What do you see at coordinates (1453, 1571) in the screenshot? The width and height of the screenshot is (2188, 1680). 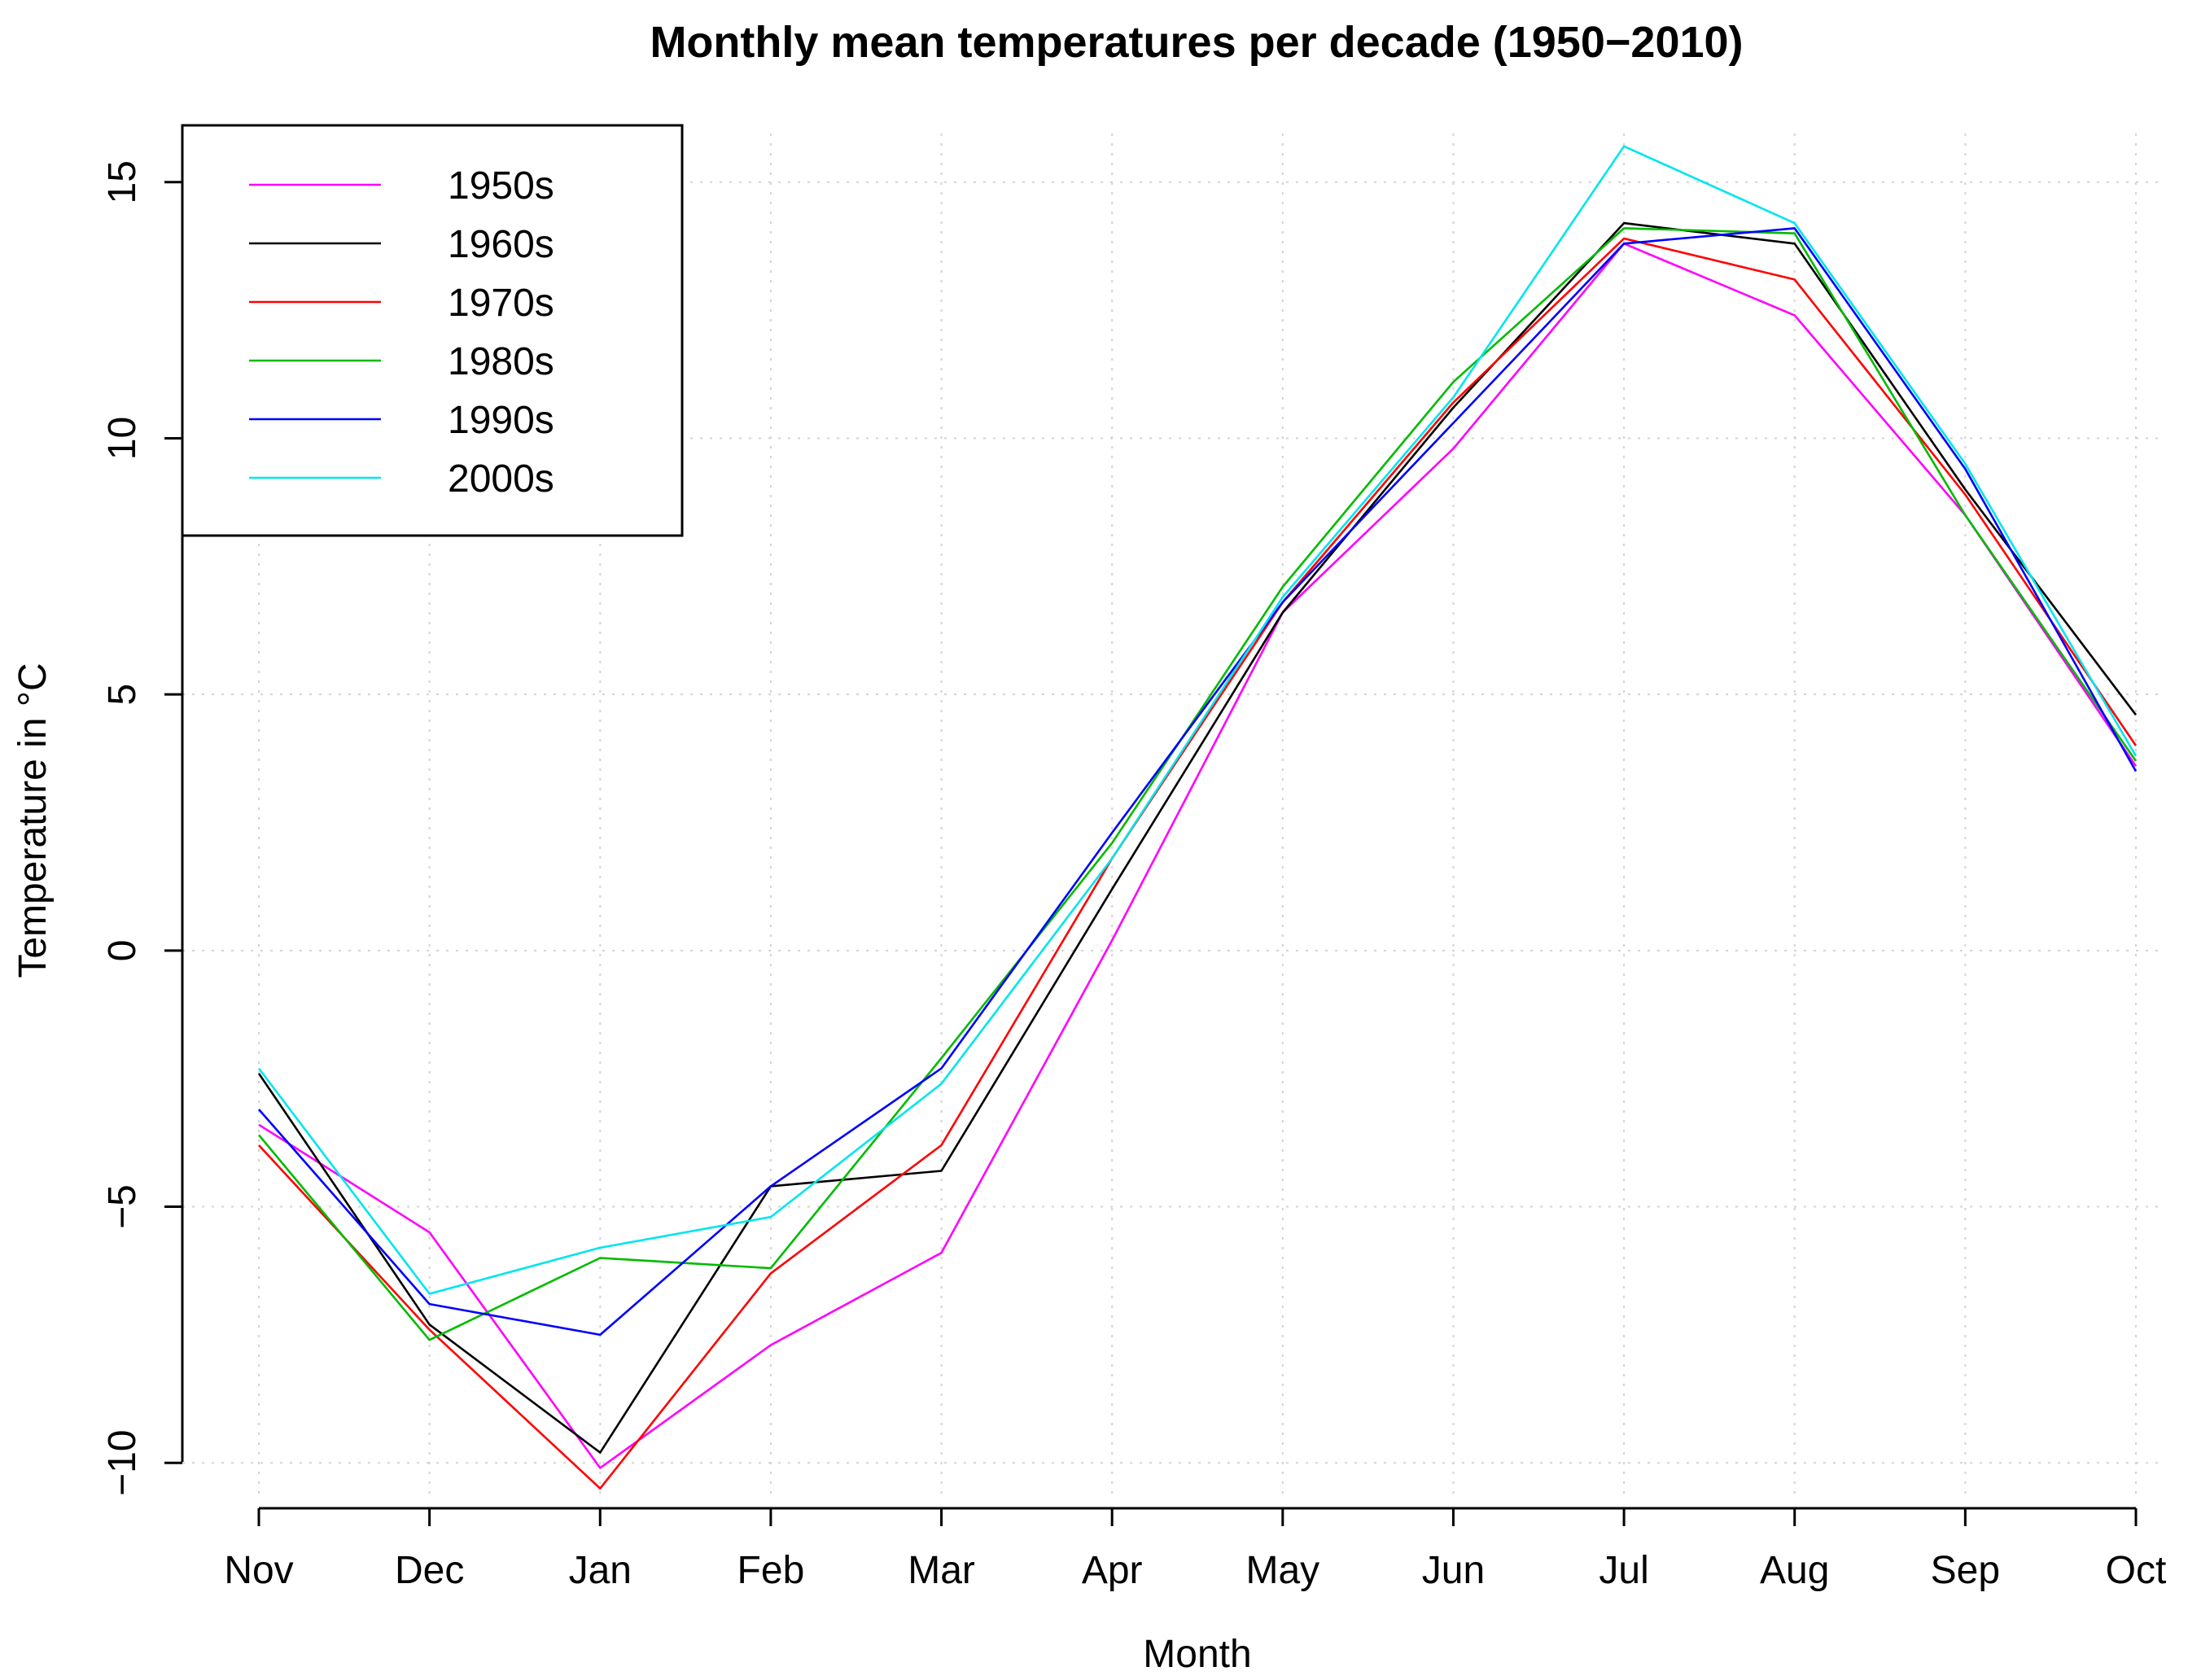 I see `x-tick-label: Jun` at bounding box center [1453, 1571].